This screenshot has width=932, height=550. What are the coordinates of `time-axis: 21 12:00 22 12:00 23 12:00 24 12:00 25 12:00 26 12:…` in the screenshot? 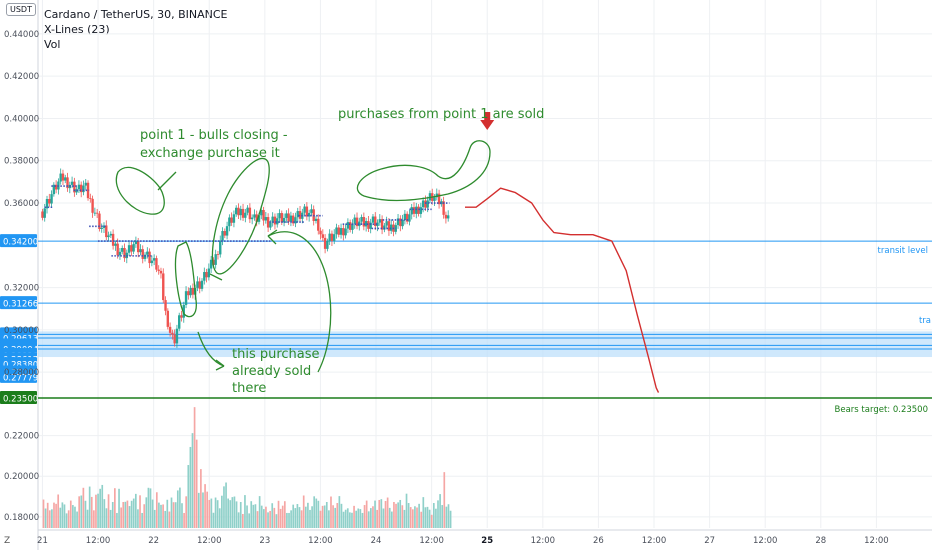 It's located at (463, 541).